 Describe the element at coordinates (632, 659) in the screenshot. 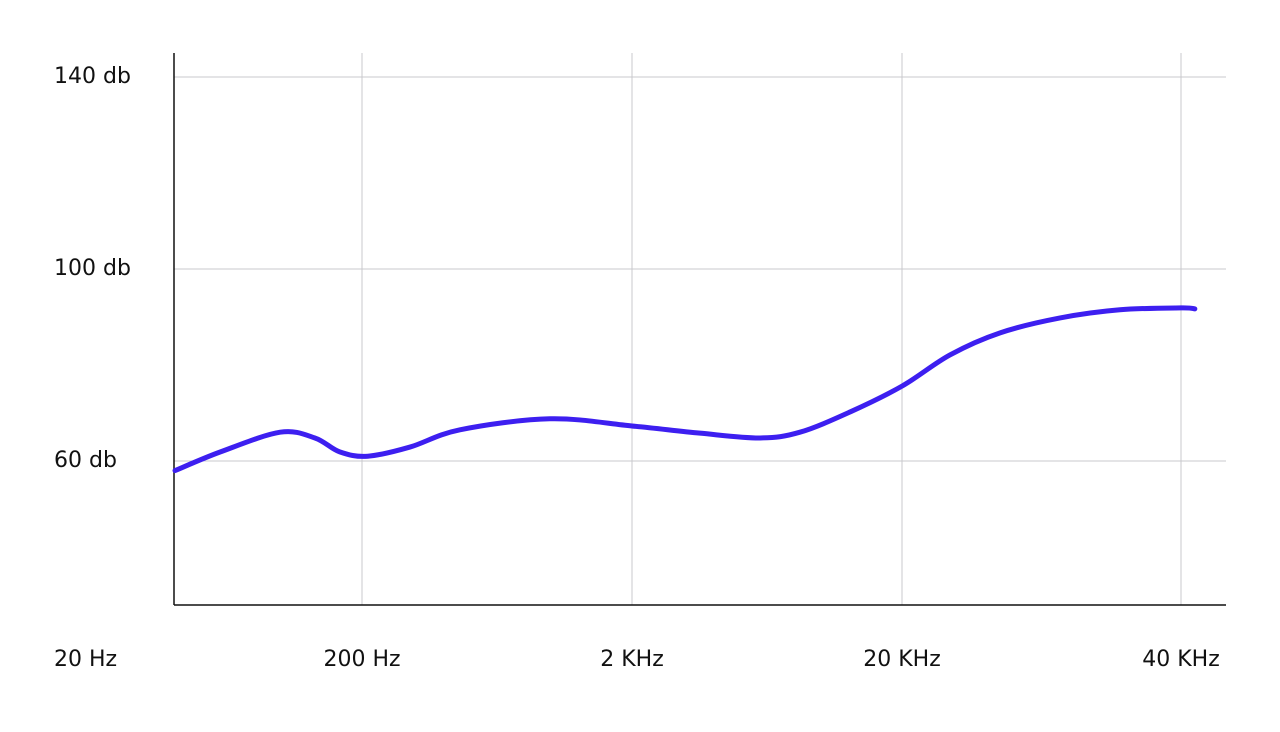

I see `x-tick-label: 2 KHz` at that location.